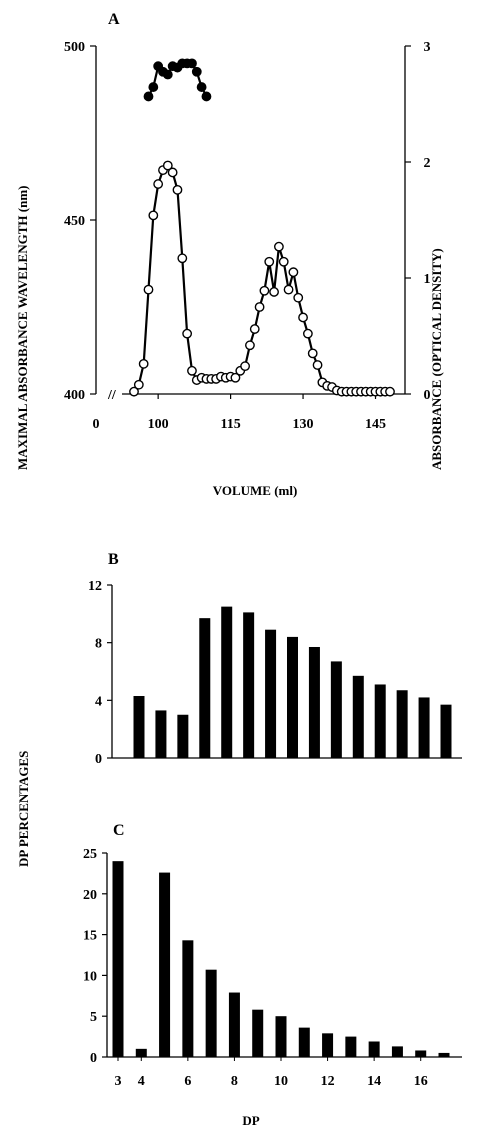 The width and height of the screenshot is (479, 1145). I want to click on panel-a-x-ticks: 0 100 115 130 145, so click(239, 413).